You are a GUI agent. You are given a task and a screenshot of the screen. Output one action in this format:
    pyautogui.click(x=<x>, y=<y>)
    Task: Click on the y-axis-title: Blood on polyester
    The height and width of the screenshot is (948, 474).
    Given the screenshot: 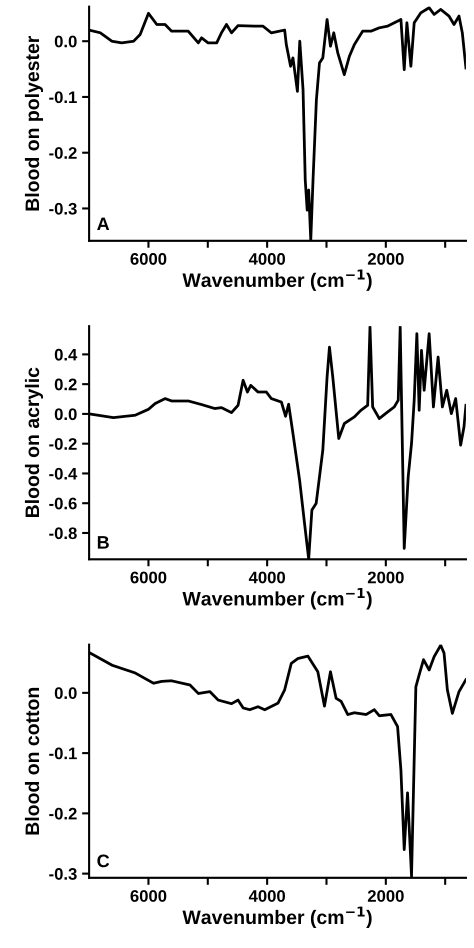 What is the action you would take?
    pyautogui.click(x=34, y=123)
    